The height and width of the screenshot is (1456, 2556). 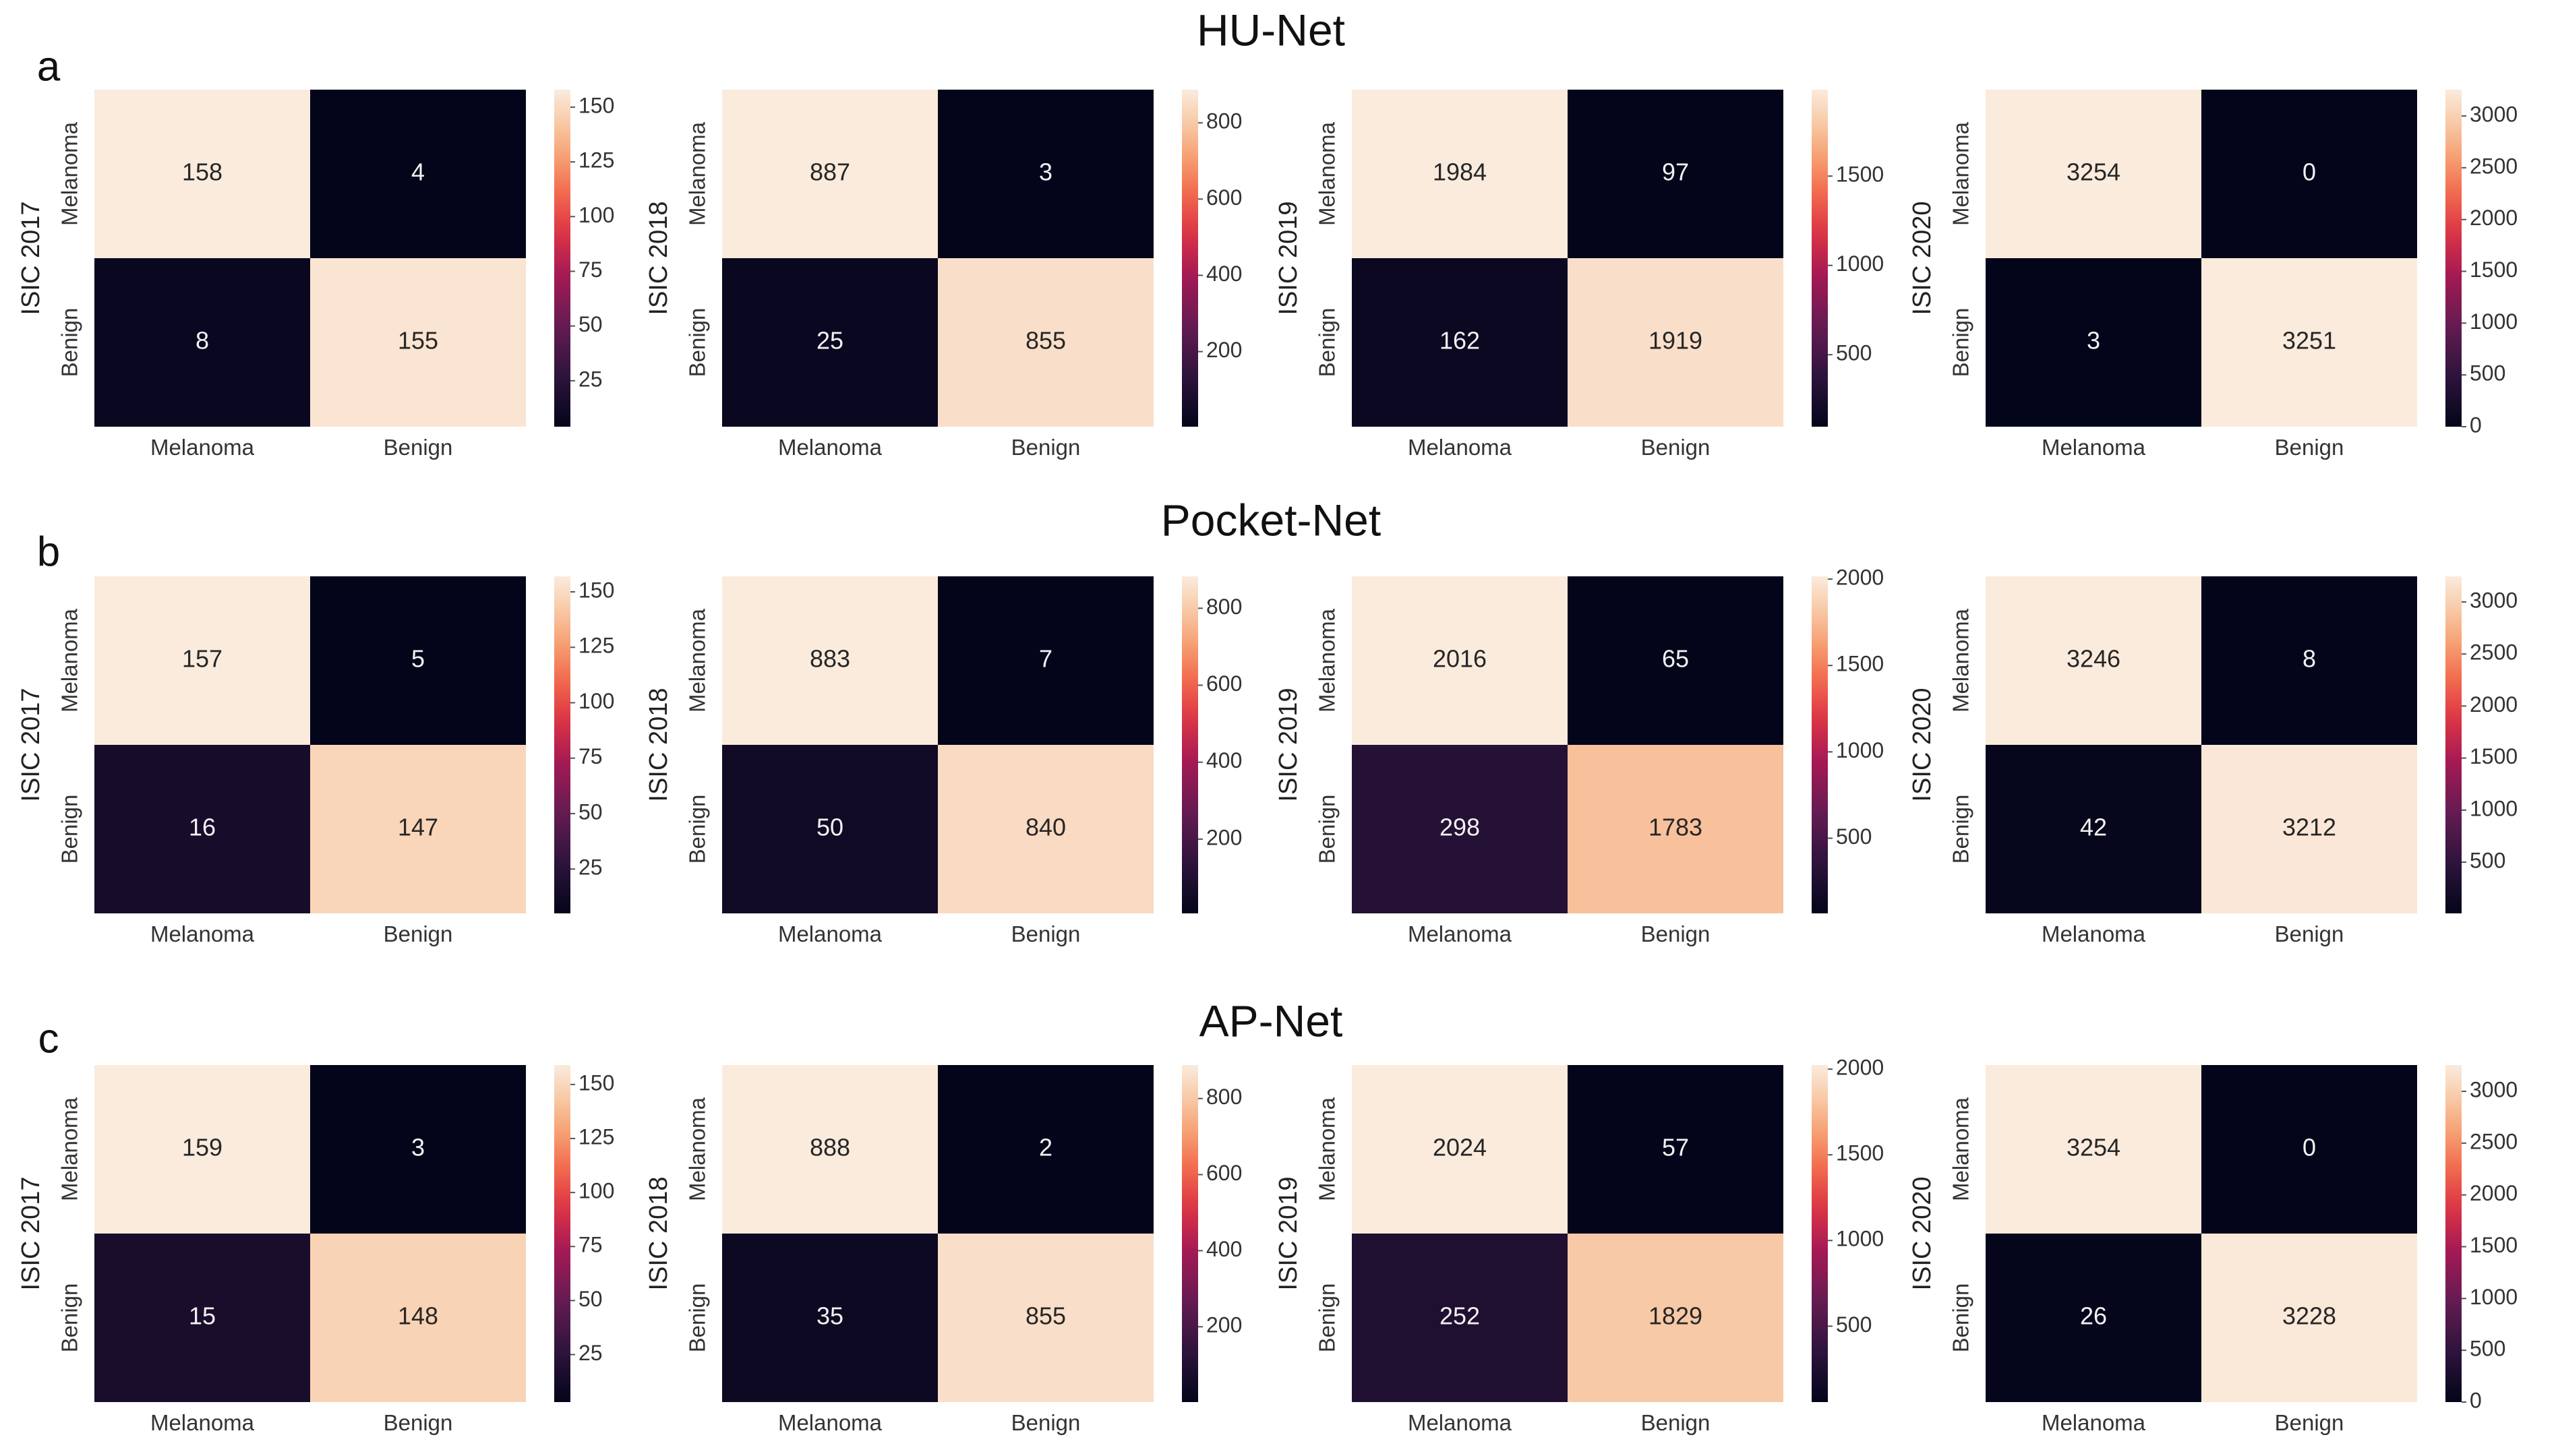 What do you see at coordinates (596, 701) in the screenshot?
I see `colorbar-tick-label: 100` at bounding box center [596, 701].